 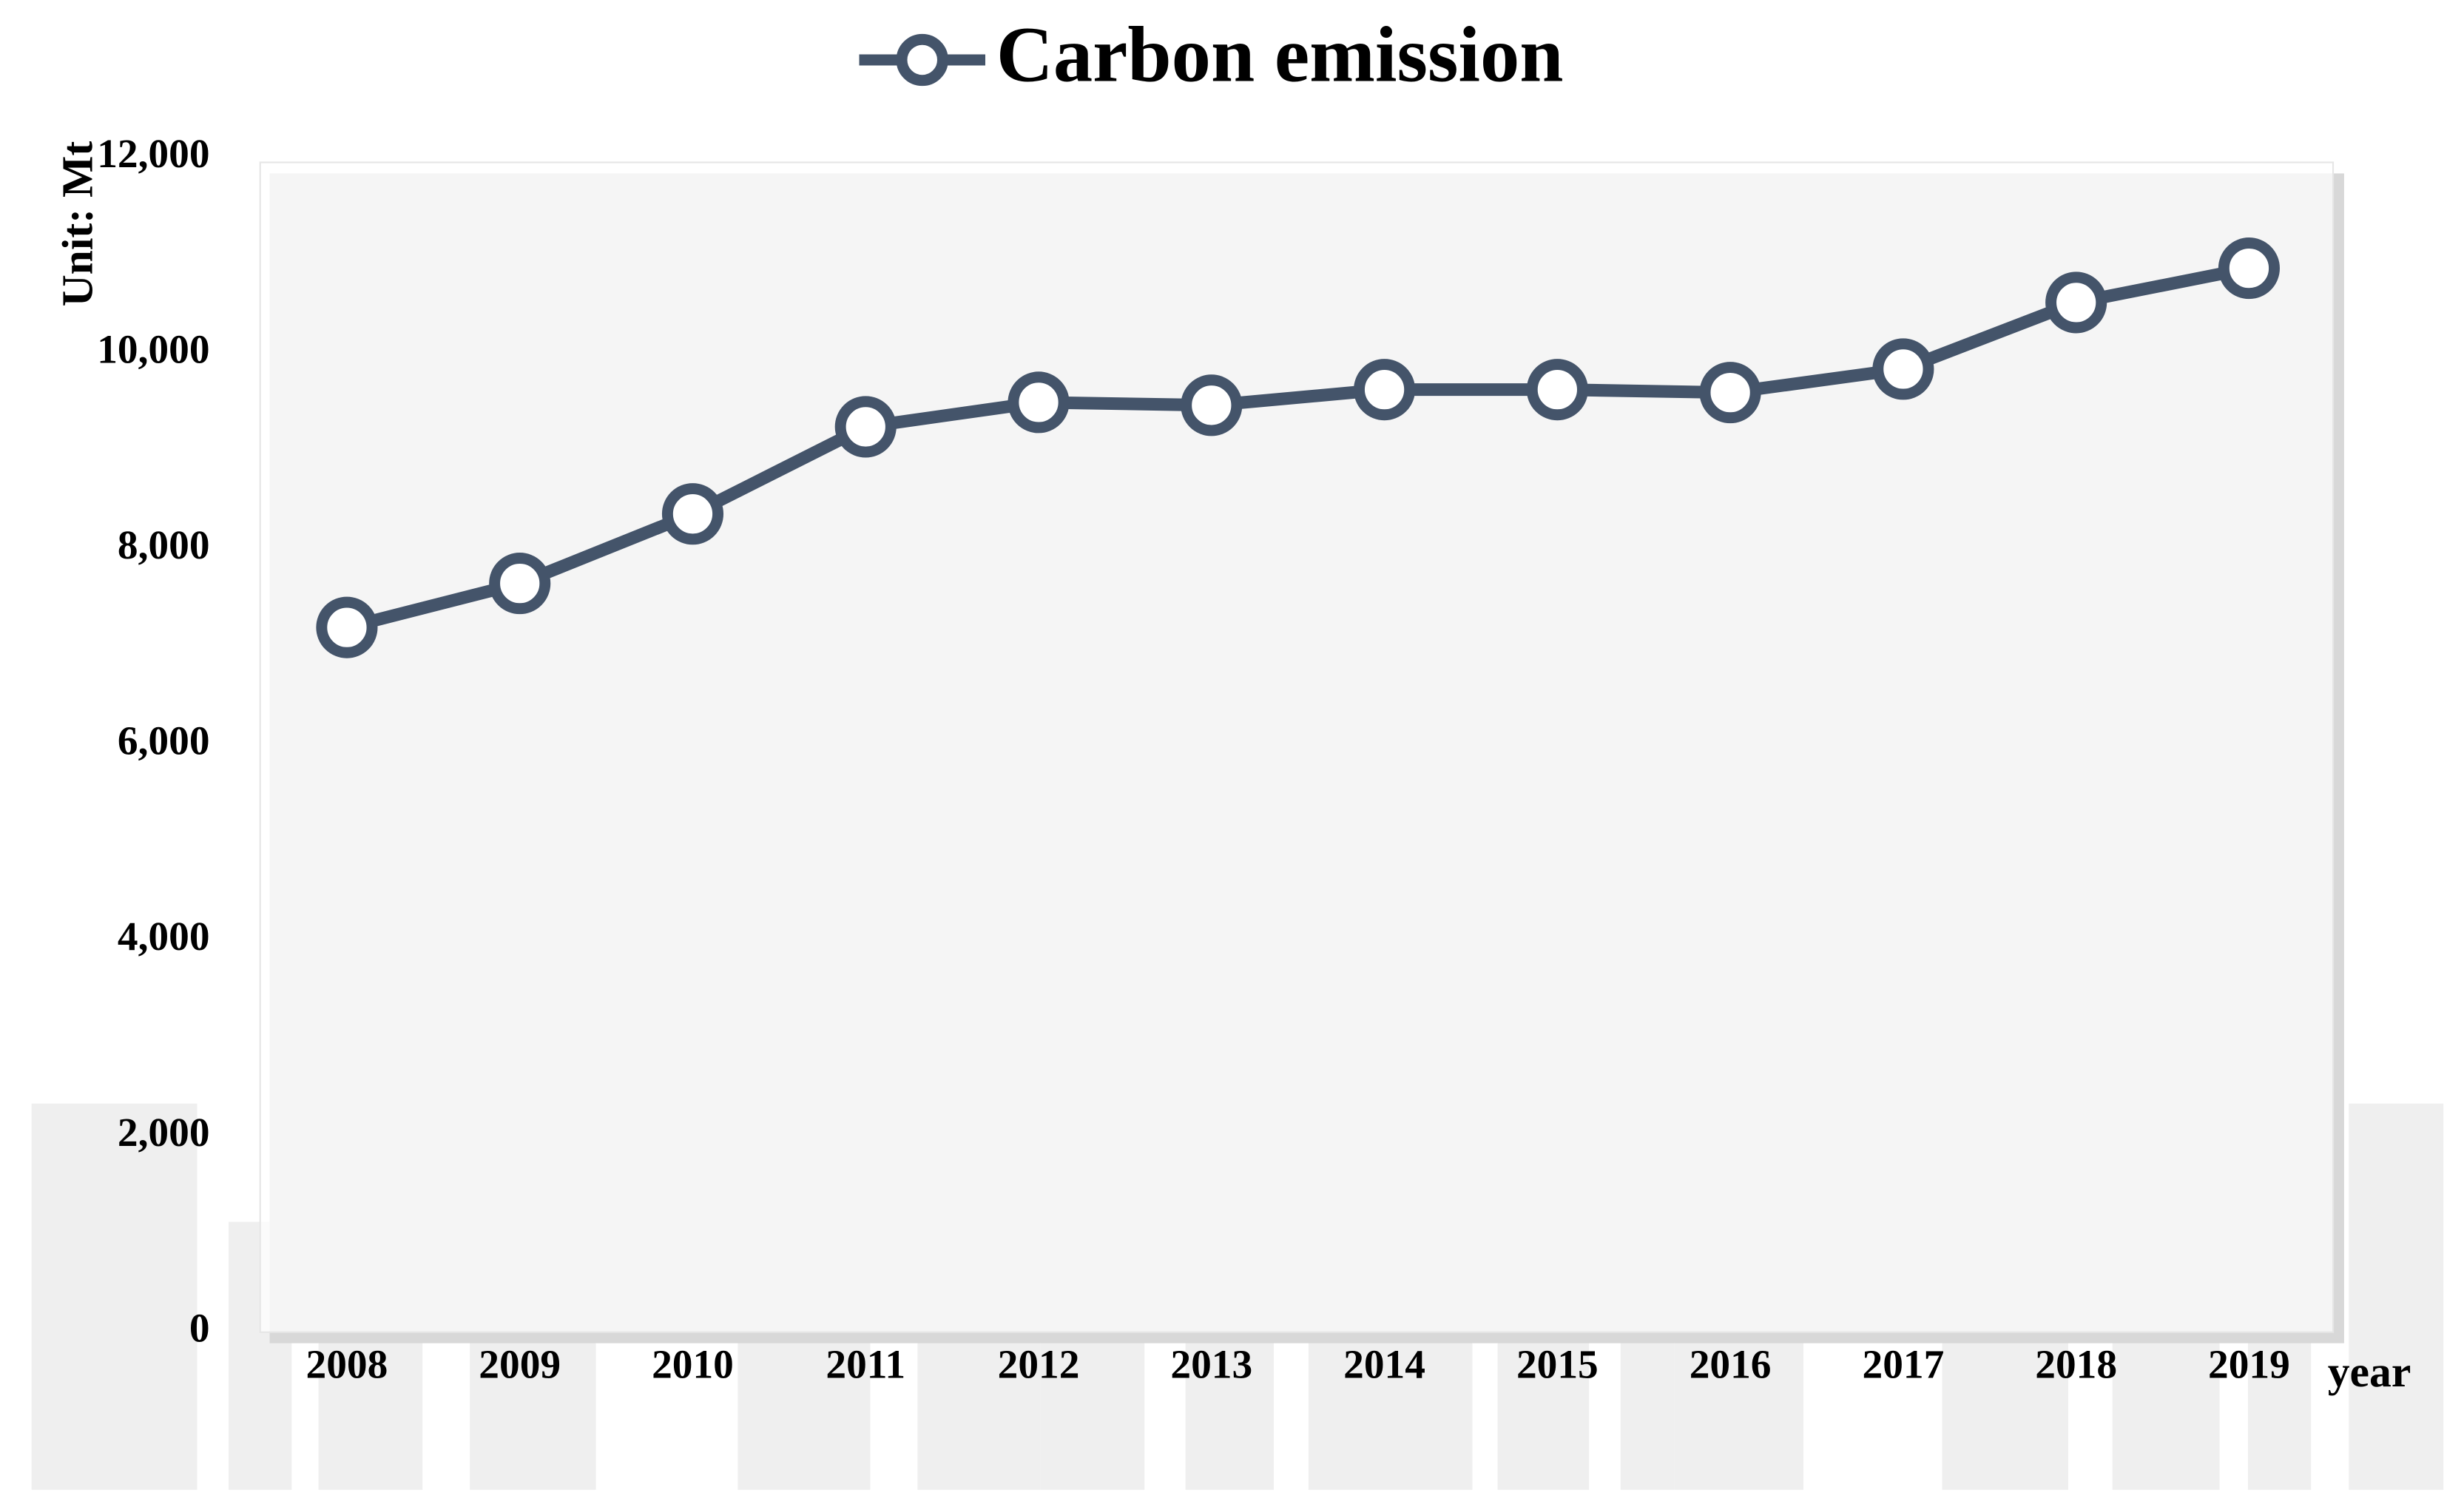 What do you see at coordinates (865, 1363) in the screenshot?
I see `x-tick-label: 2011` at bounding box center [865, 1363].